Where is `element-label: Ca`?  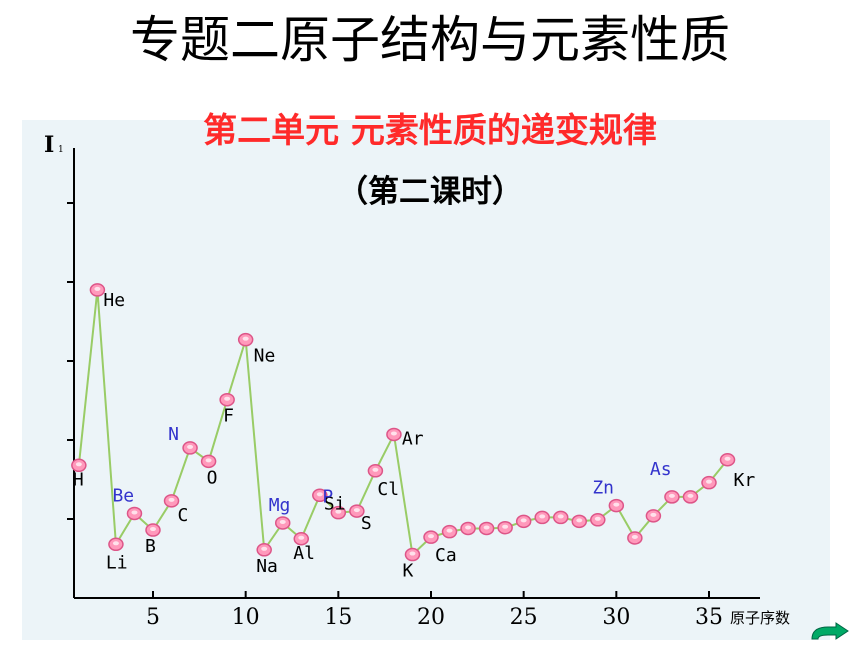
element-label: Ca is located at coordinates (446, 555).